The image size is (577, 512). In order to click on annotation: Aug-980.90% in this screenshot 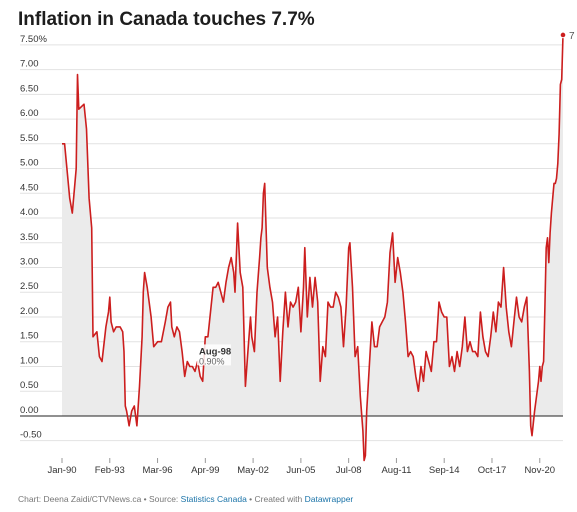, I will do `click(213, 355)`.